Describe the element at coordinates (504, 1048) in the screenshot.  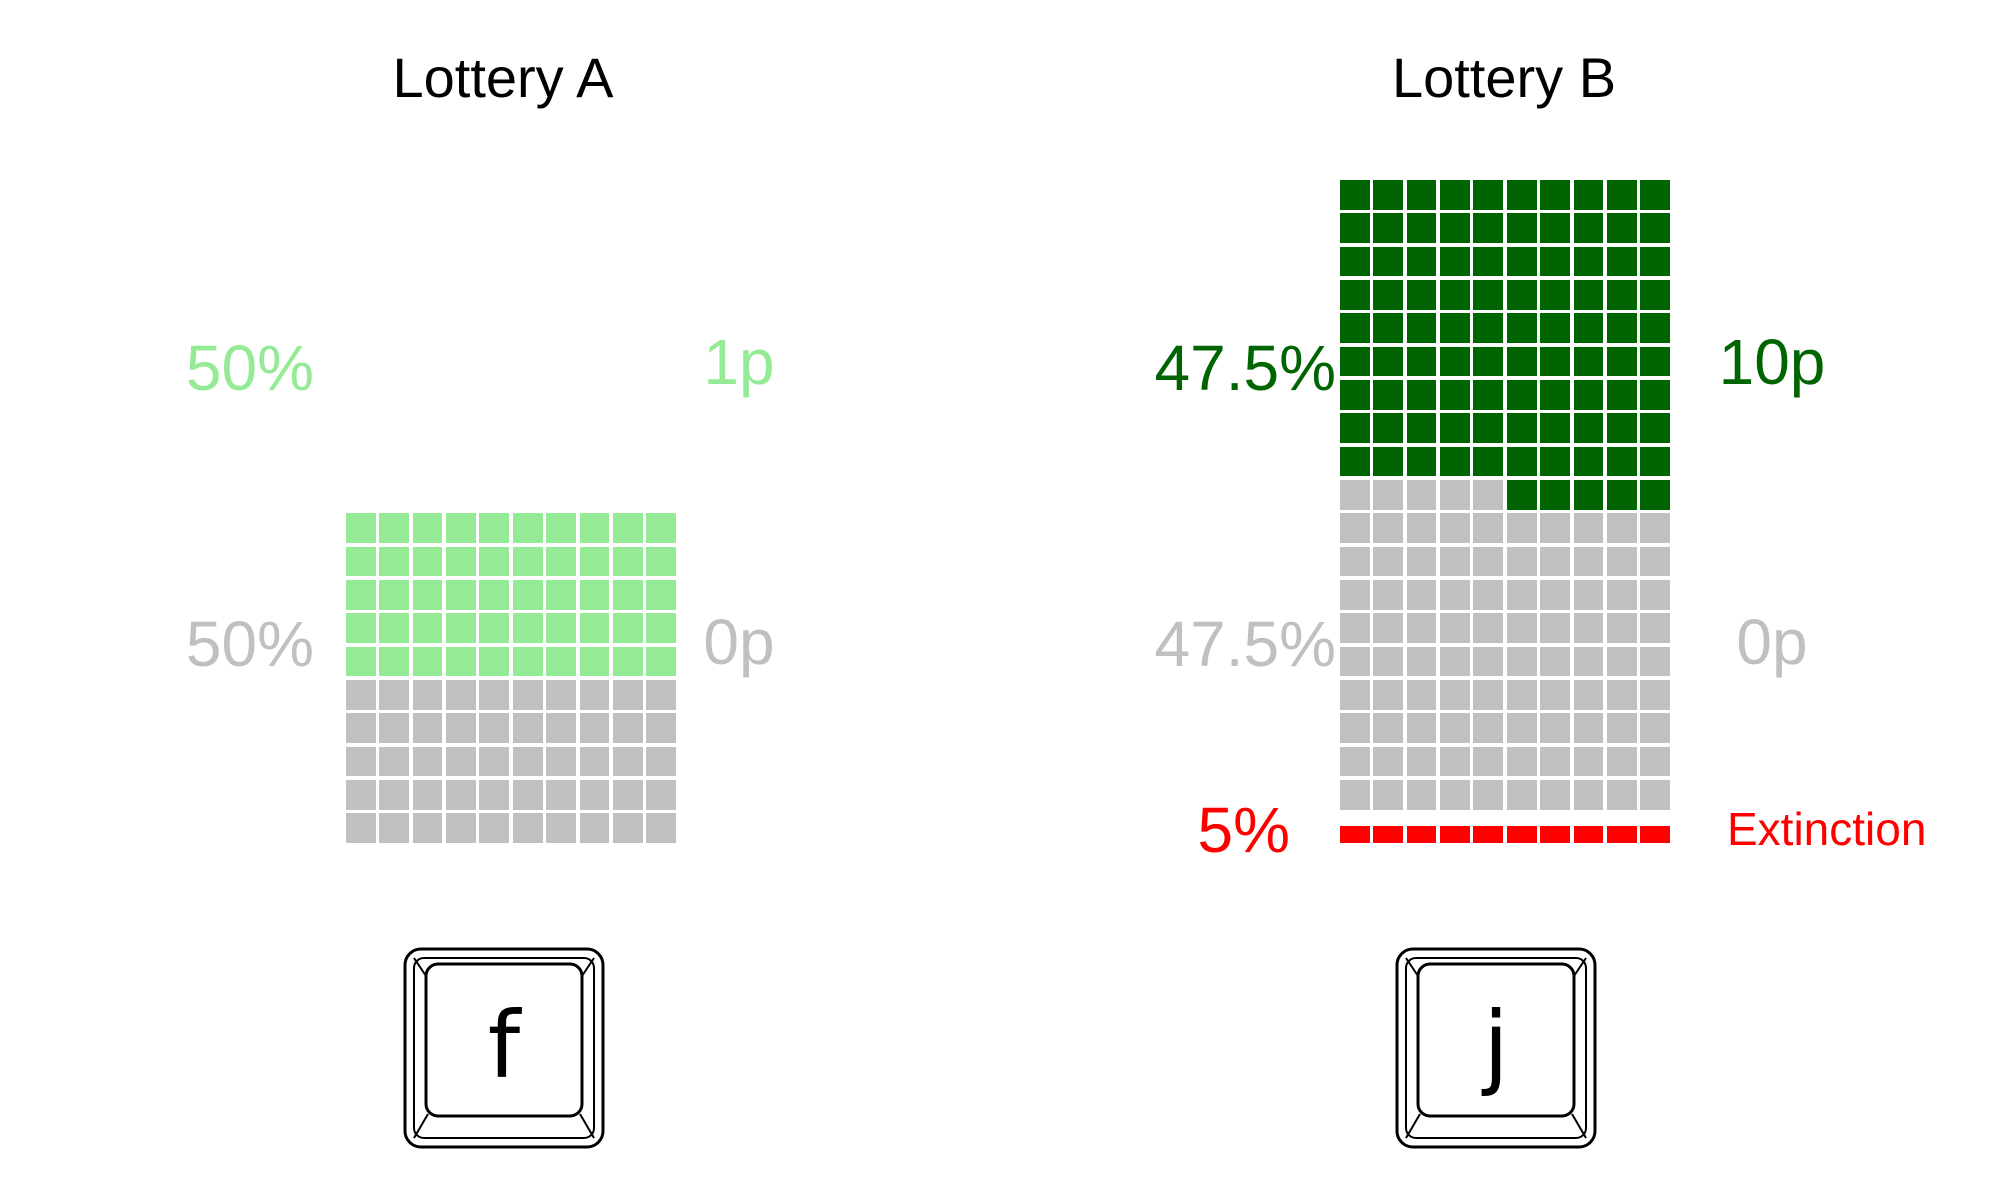
I see `f-key-icon: f` at that location.